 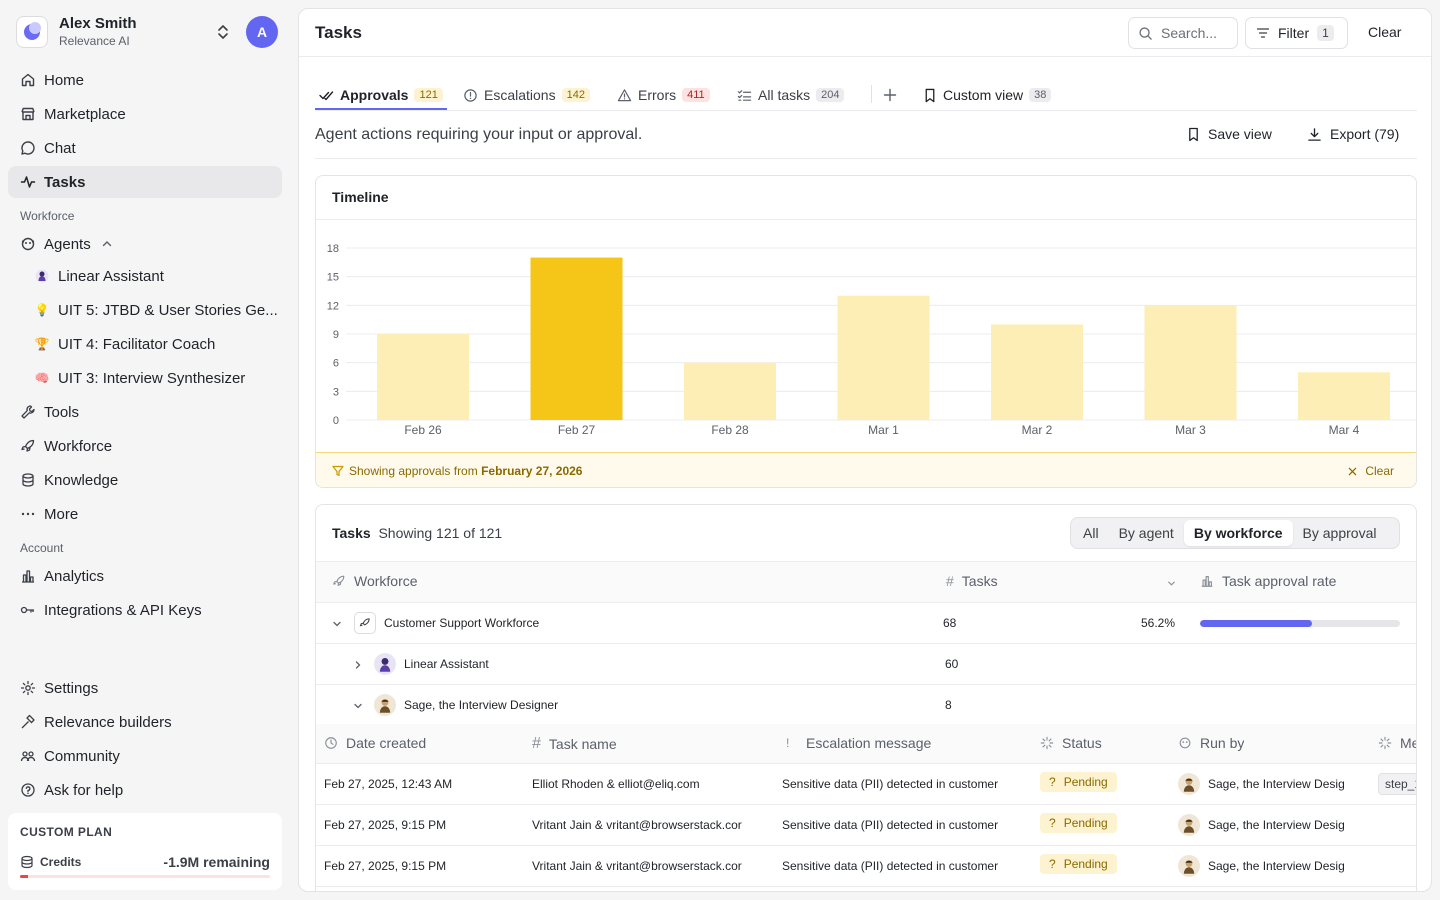 What do you see at coordinates (1085, 864) in the screenshot?
I see `status-label: Pending` at bounding box center [1085, 864].